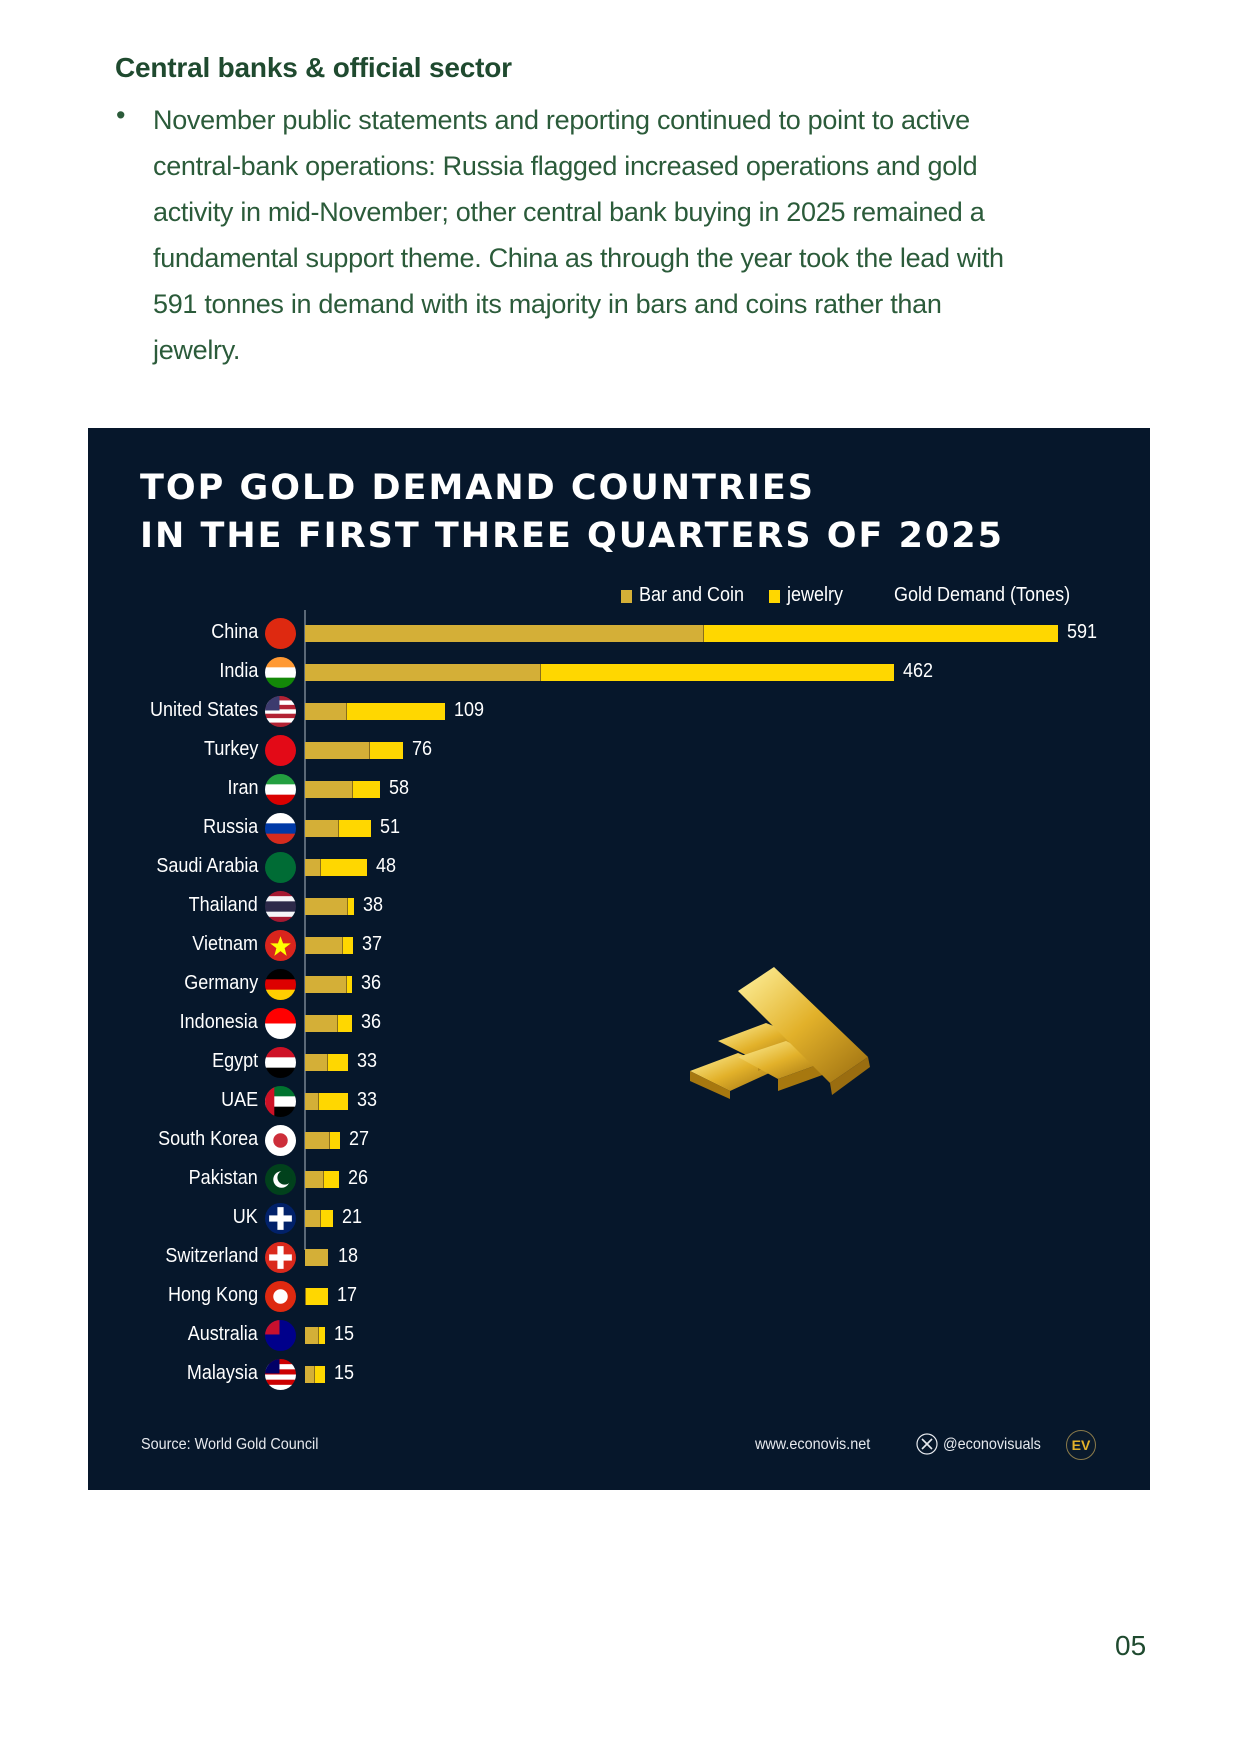 The width and height of the screenshot is (1241, 1754). What do you see at coordinates (780, 1033) in the screenshot?
I see `gold-bars-image` at bounding box center [780, 1033].